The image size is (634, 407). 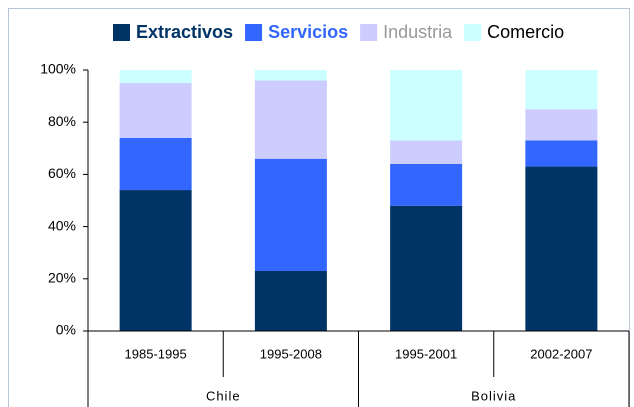 I want to click on y-tick-label: 100%, so click(x=58, y=69).